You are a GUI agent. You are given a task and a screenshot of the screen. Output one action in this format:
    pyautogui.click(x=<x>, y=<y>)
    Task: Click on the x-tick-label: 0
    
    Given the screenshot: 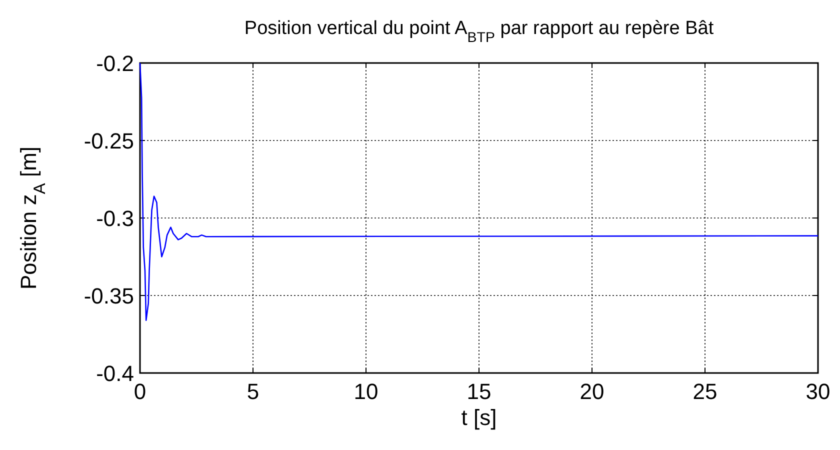 What is the action you would take?
    pyautogui.click(x=140, y=391)
    